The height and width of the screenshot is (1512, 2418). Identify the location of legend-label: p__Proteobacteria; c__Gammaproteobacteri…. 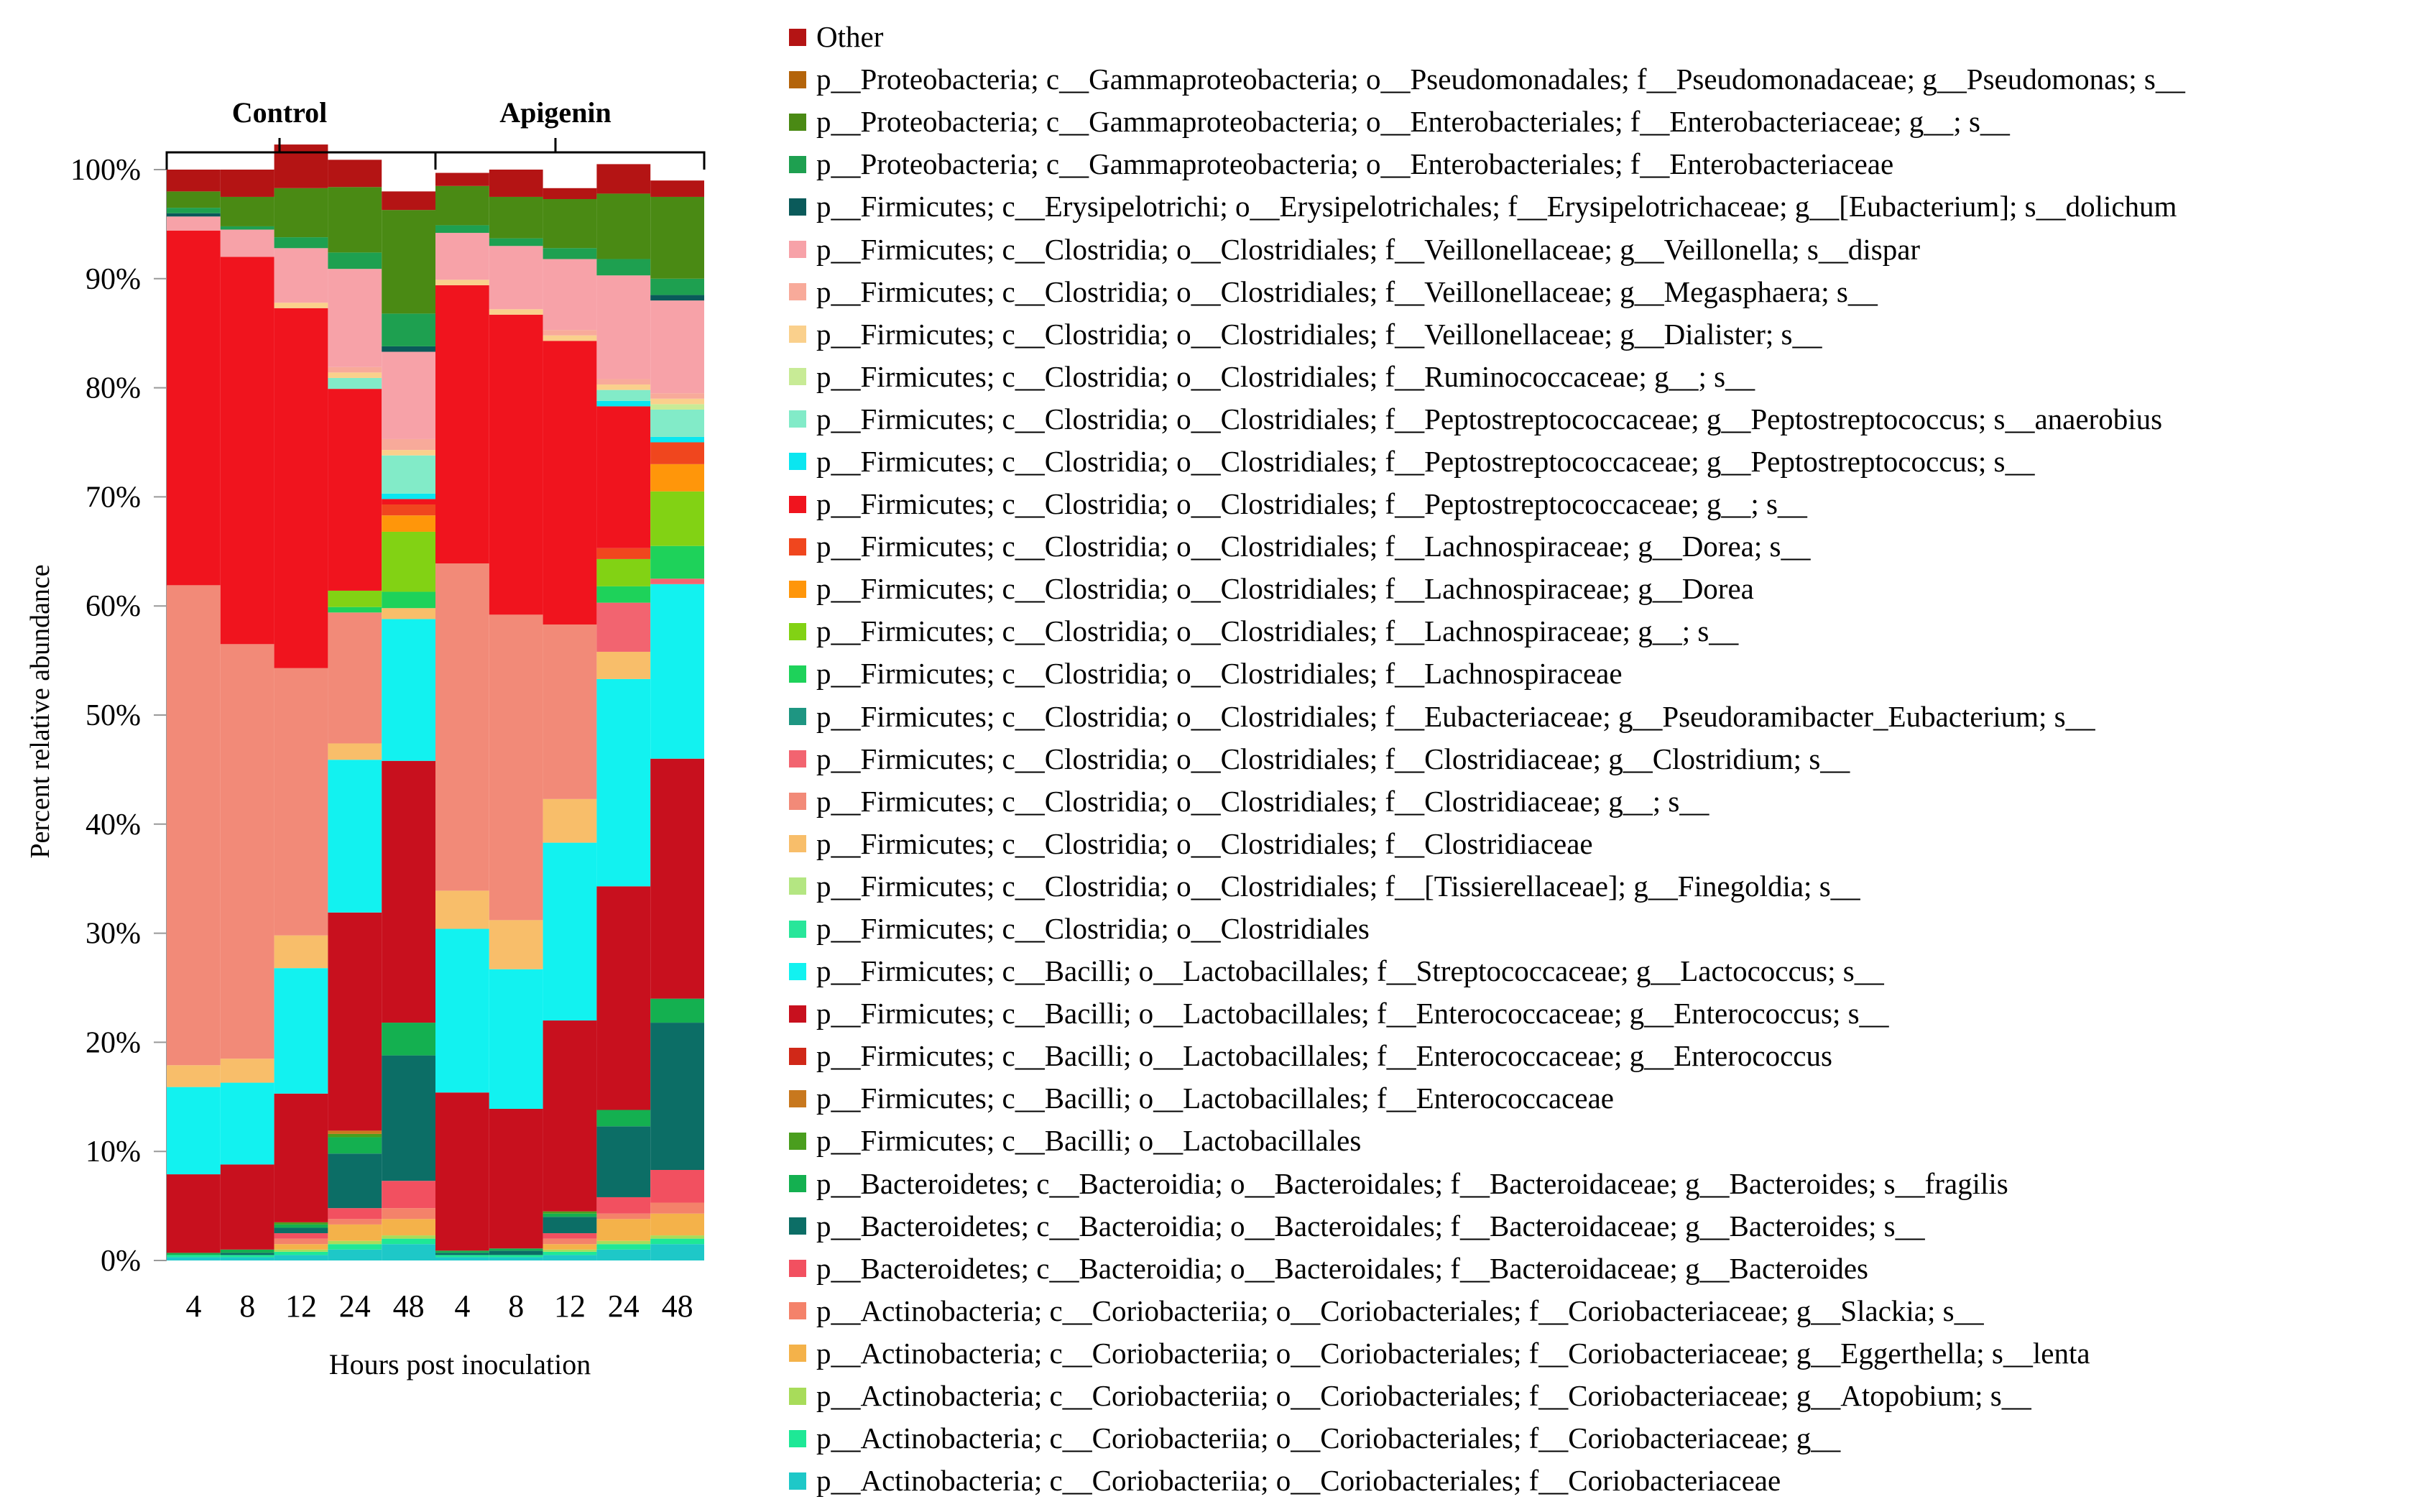
(1355, 164).